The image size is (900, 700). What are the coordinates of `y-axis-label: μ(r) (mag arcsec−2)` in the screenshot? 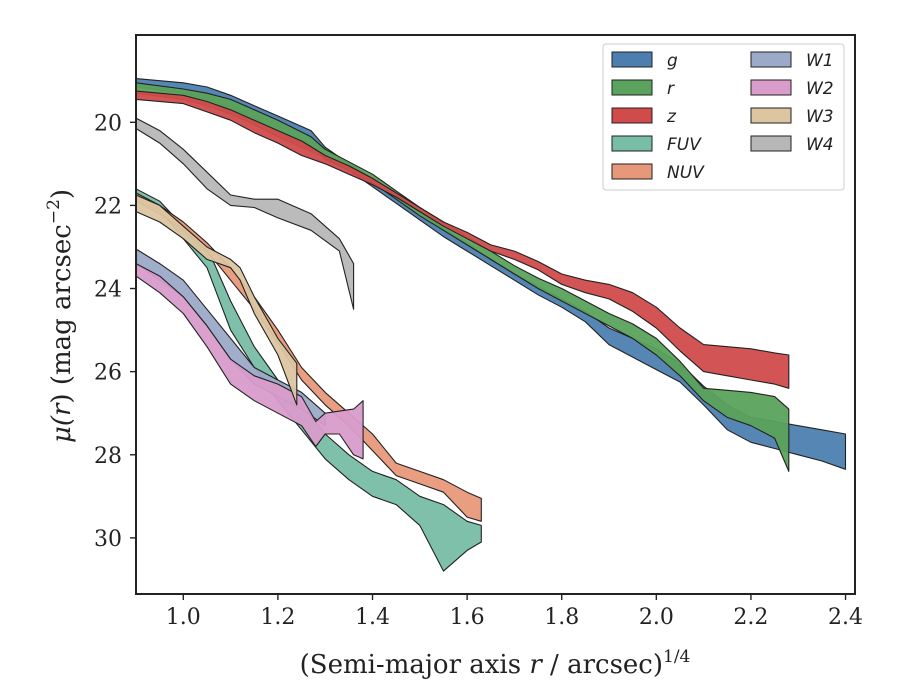 It's located at (60, 316).